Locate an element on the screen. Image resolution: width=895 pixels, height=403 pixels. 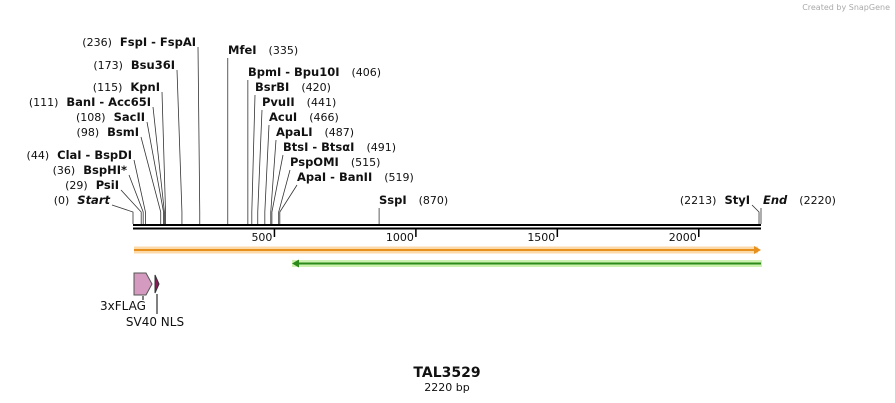
axis-tick-label: 1000 is located at coordinates (400, 237).